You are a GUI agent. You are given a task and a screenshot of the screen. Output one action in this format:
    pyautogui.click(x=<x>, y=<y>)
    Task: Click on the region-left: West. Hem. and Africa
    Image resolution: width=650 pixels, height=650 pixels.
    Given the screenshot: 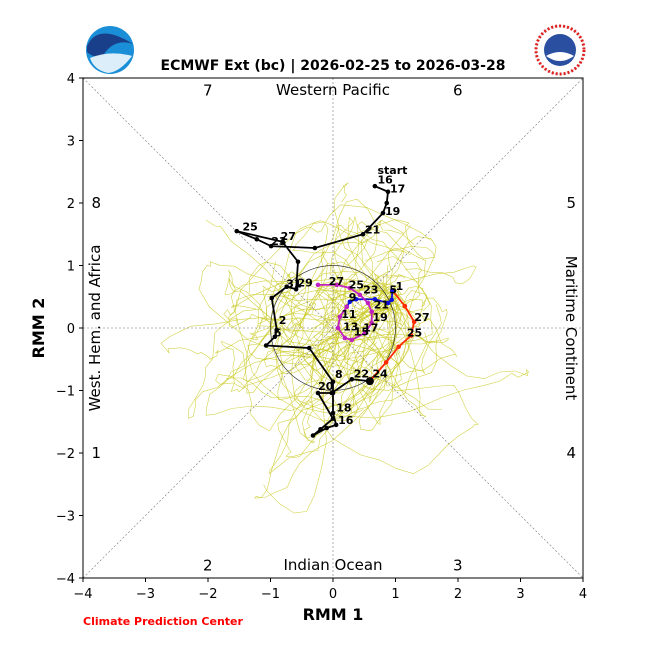 What is the action you would take?
    pyautogui.click(x=95, y=328)
    